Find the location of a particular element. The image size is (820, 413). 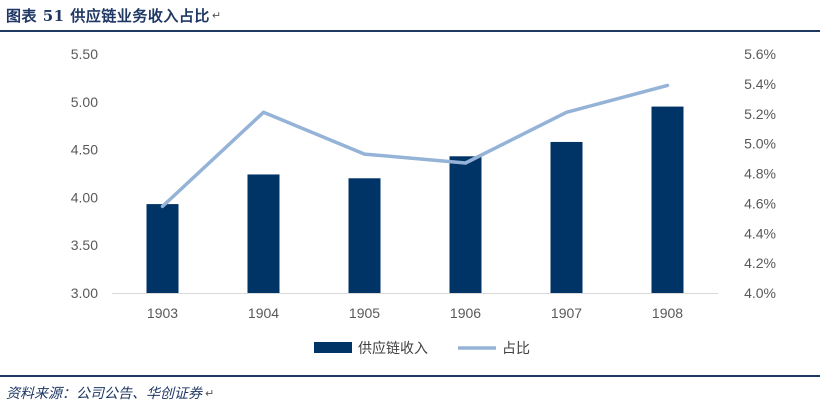

right-axis-tick-label: 5.0% is located at coordinates (760, 144).